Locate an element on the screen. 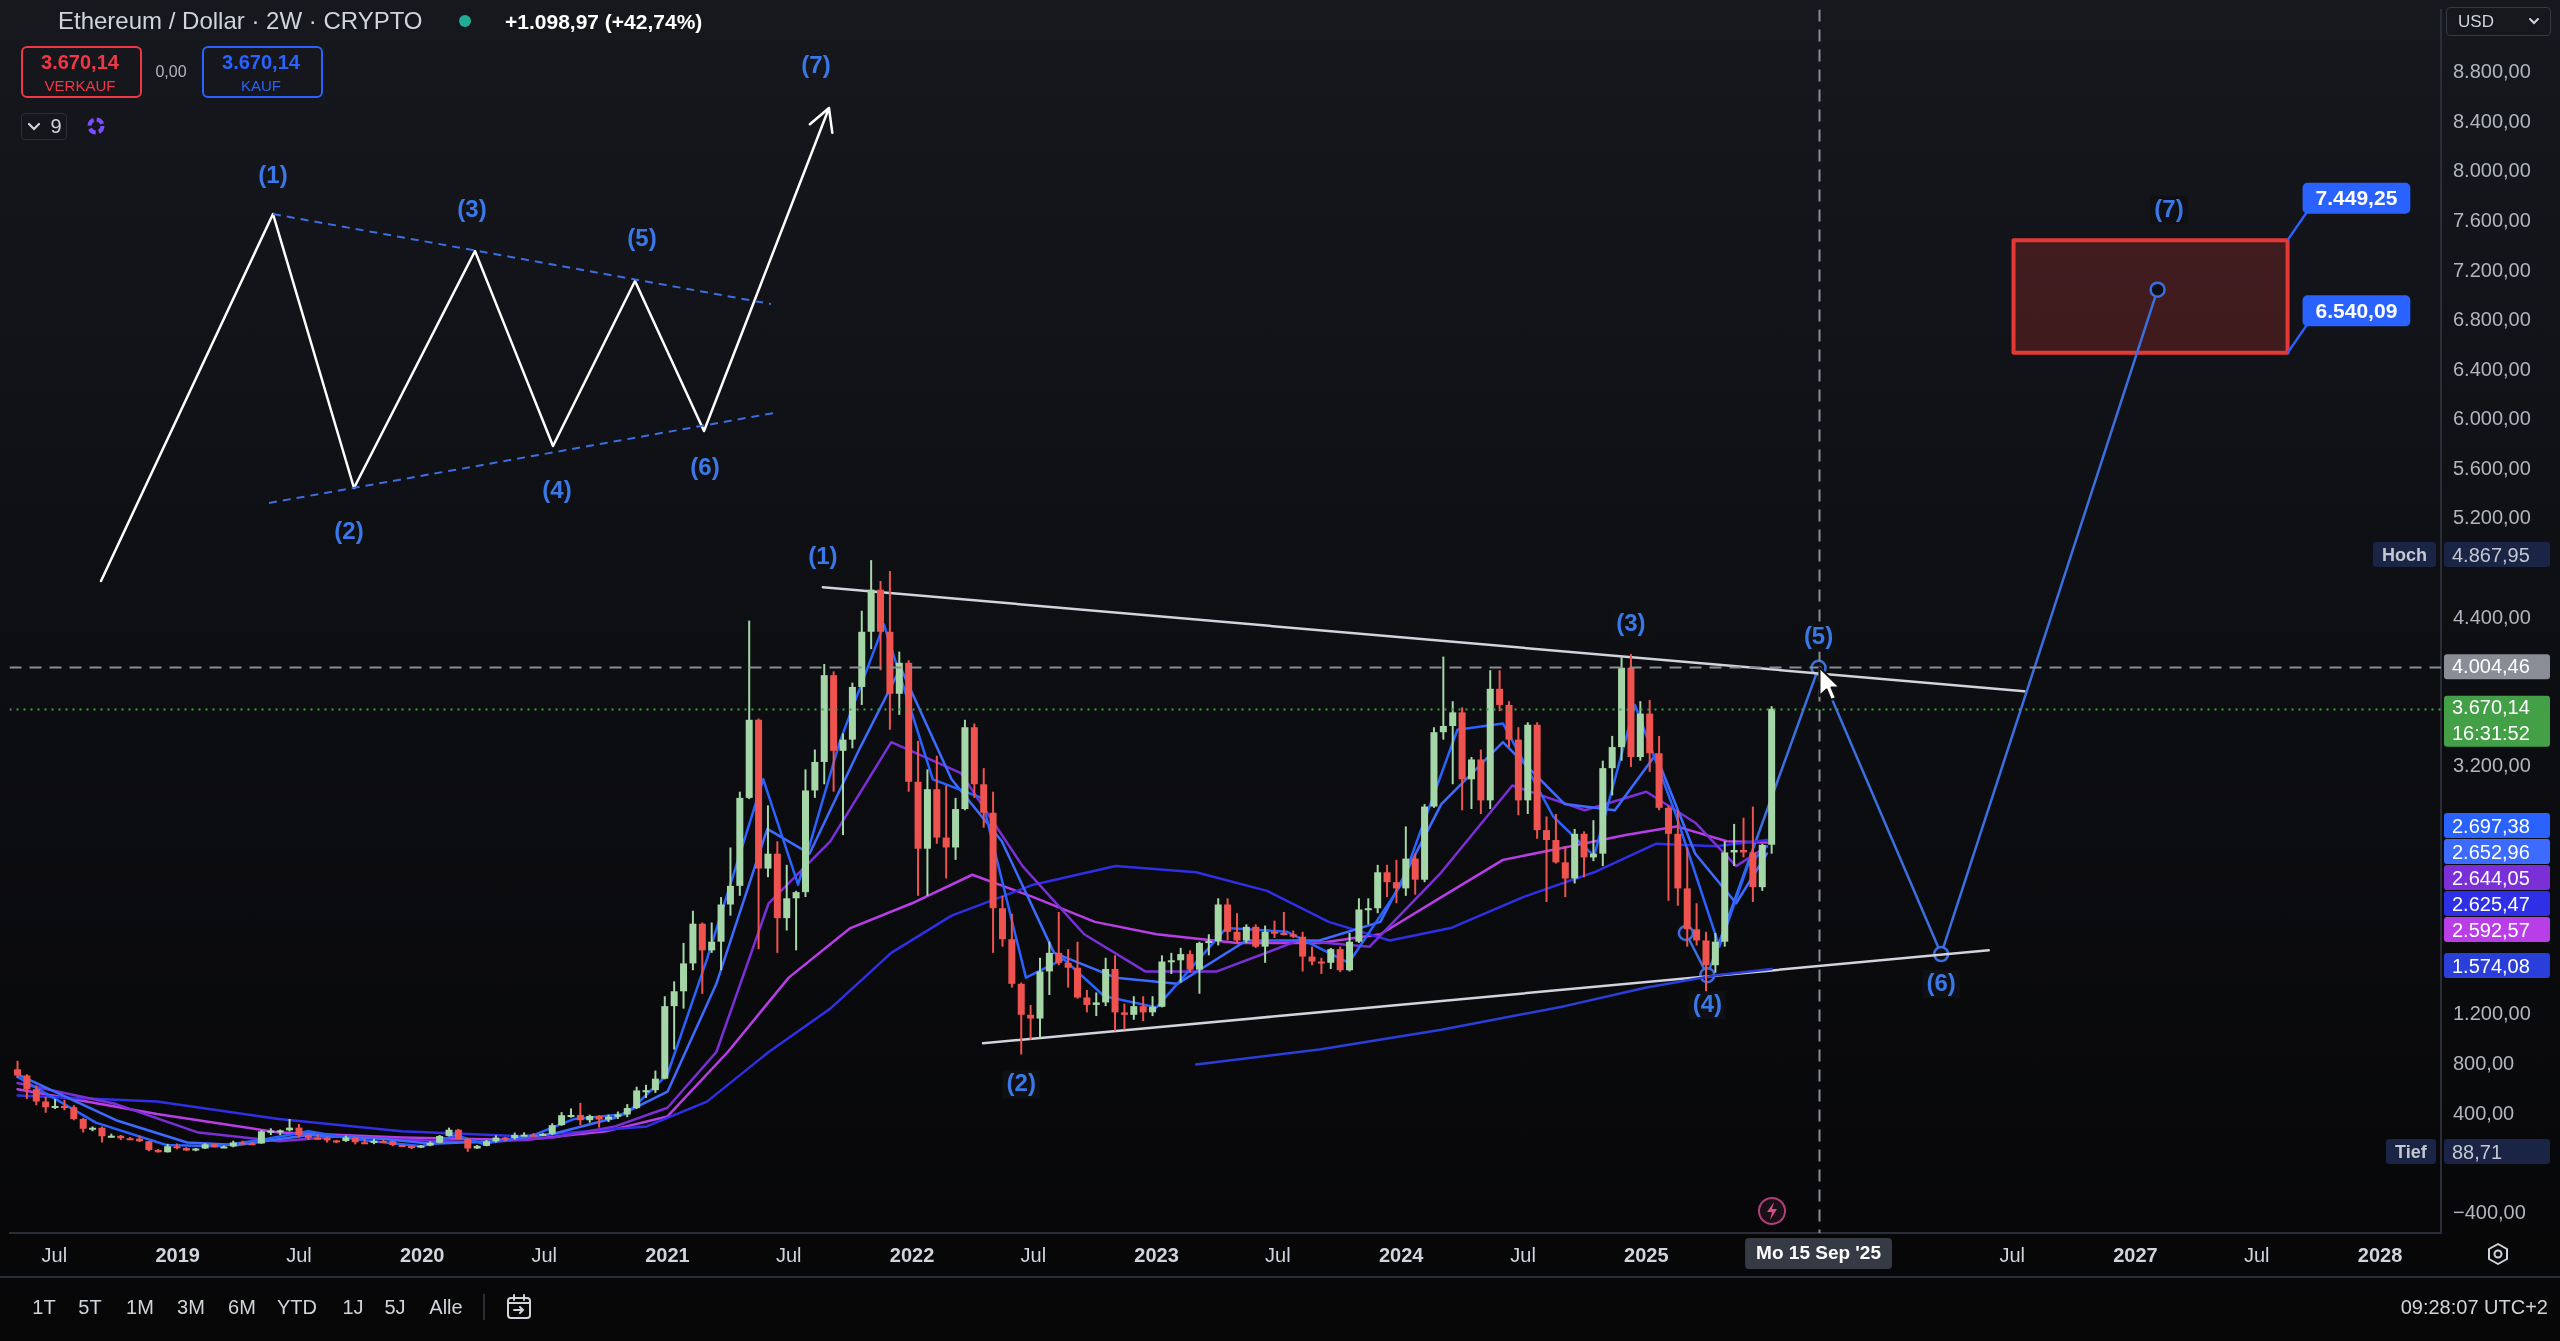 This screenshot has height=1341, width=2560. y-tick-label: 5.200,00 is located at coordinates (2492, 517).